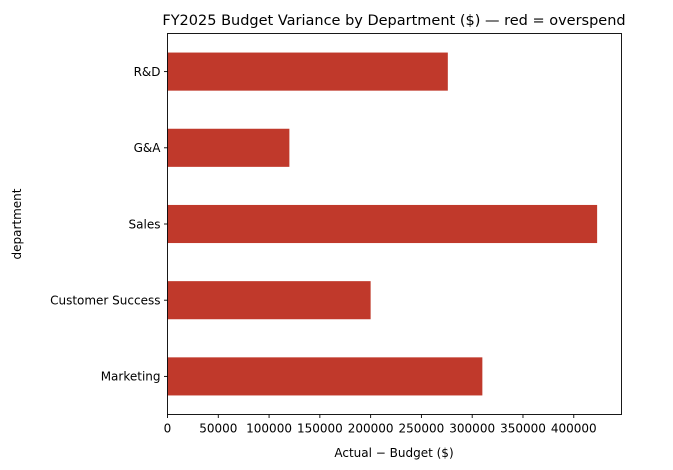 The image size is (673, 470). Describe the element at coordinates (320, 429) in the screenshot. I see `x-tick-label: 150000` at that location.